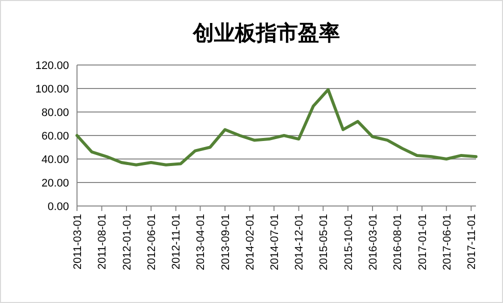  What do you see at coordinates (55, 136) in the screenshot?
I see `y-tick-label: 60.00` at bounding box center [55, 136].